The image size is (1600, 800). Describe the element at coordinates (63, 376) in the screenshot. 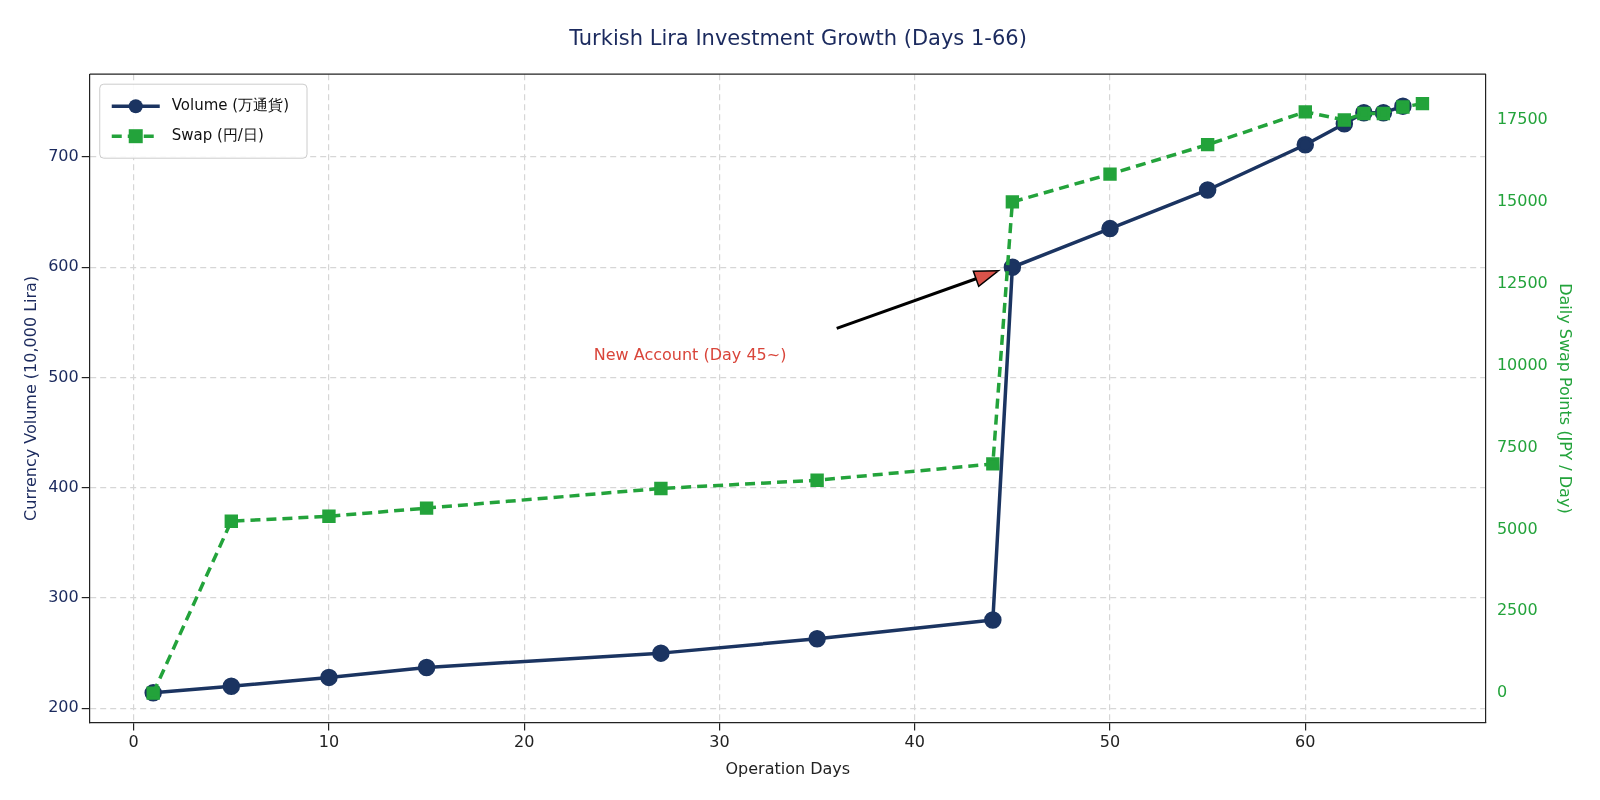

I see `y-tick-label: 500` at that location.